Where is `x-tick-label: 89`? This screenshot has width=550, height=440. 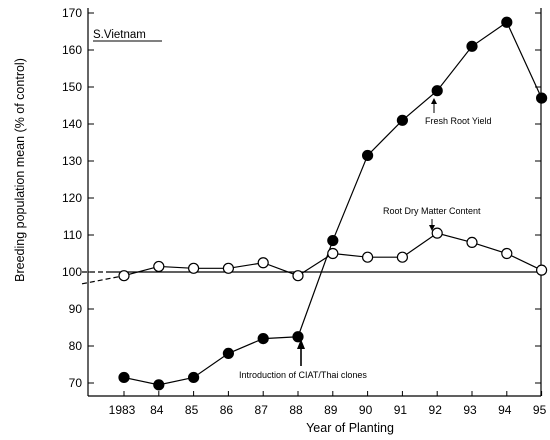
x-tick-label: 89 is located at coordinates (331, 410).